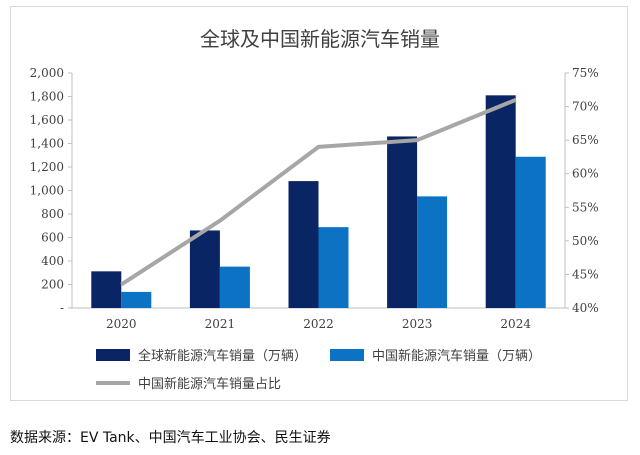 This screenshot has width=640, height=455. What do you see at coordinates (530, 232) in the screenshot?
I see `bar-china-2024` at bounding box center [530, 232].